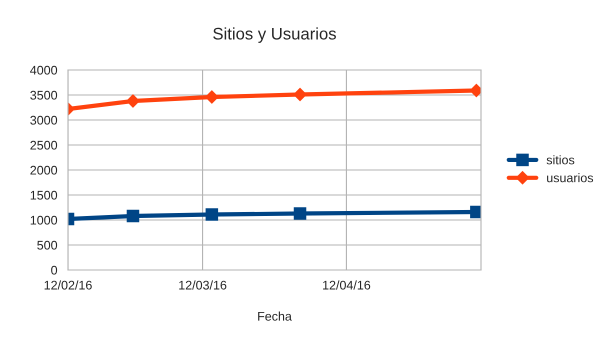 The image size is (605, 340). What do you see at coordinates (202, 285) in the screenshot?
I see `x-tick-label: 12/03/16` at bounding box center [202, 285].